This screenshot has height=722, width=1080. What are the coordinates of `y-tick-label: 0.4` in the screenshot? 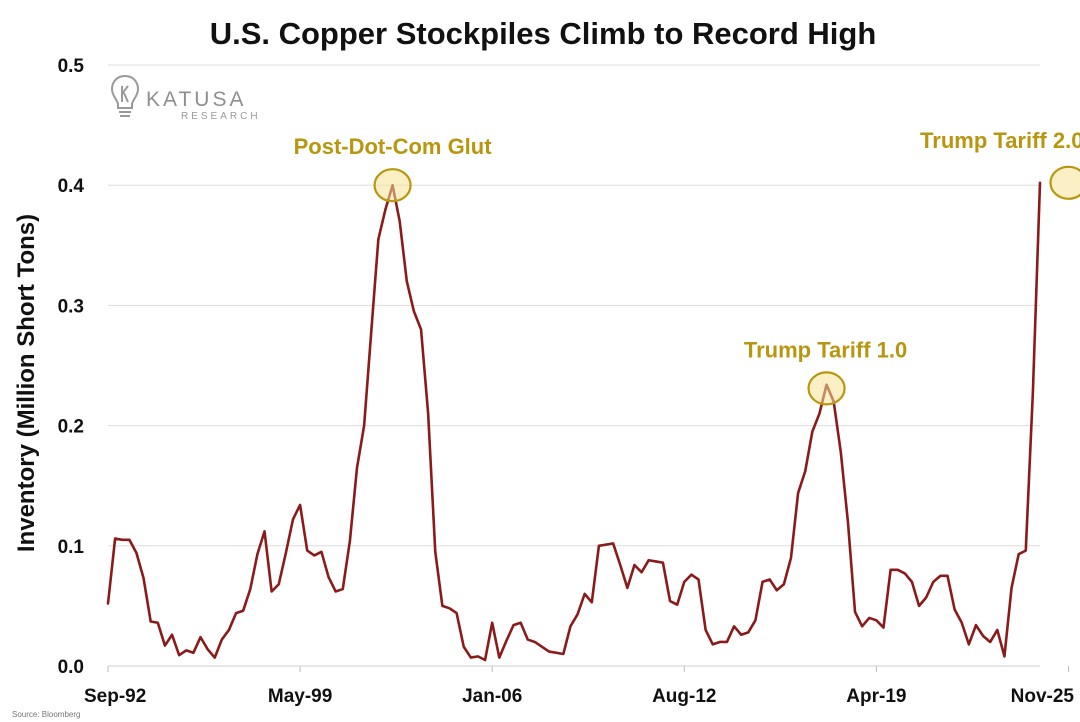 It's located at (71, 186).